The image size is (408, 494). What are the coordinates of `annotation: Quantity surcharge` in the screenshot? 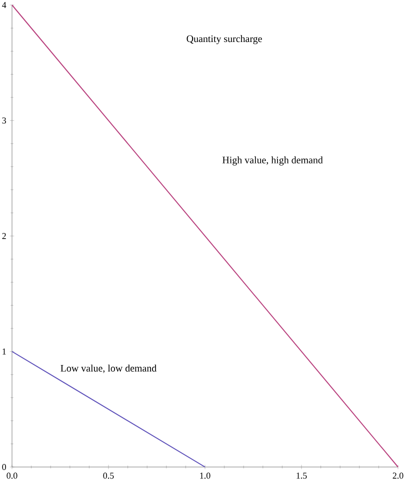 It's located at (224, 39).